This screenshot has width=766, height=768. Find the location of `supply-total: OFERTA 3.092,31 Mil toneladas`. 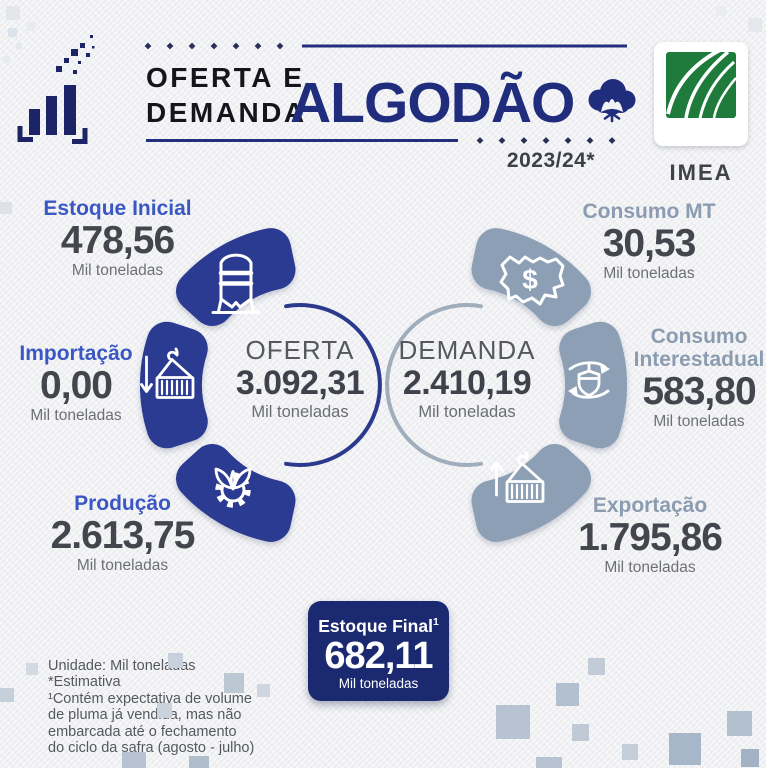

supply-total: OFERTA 3.092,31 Mil toneladas is located at coordinates (300, 379).